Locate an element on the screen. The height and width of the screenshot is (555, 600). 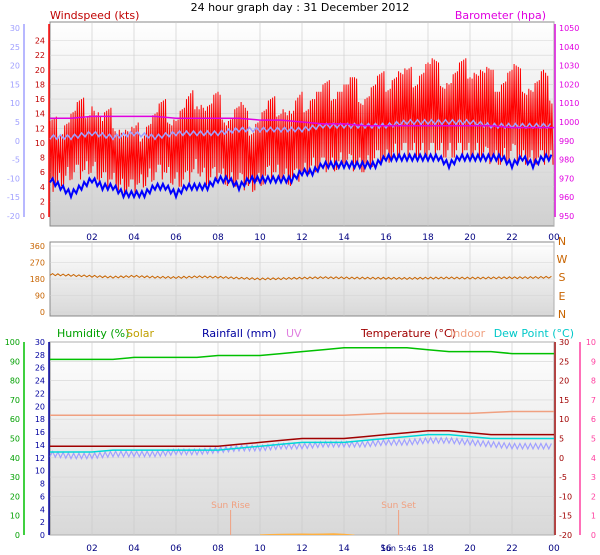
temperature-trace-wind-panel is located at coordinates (300, 129).